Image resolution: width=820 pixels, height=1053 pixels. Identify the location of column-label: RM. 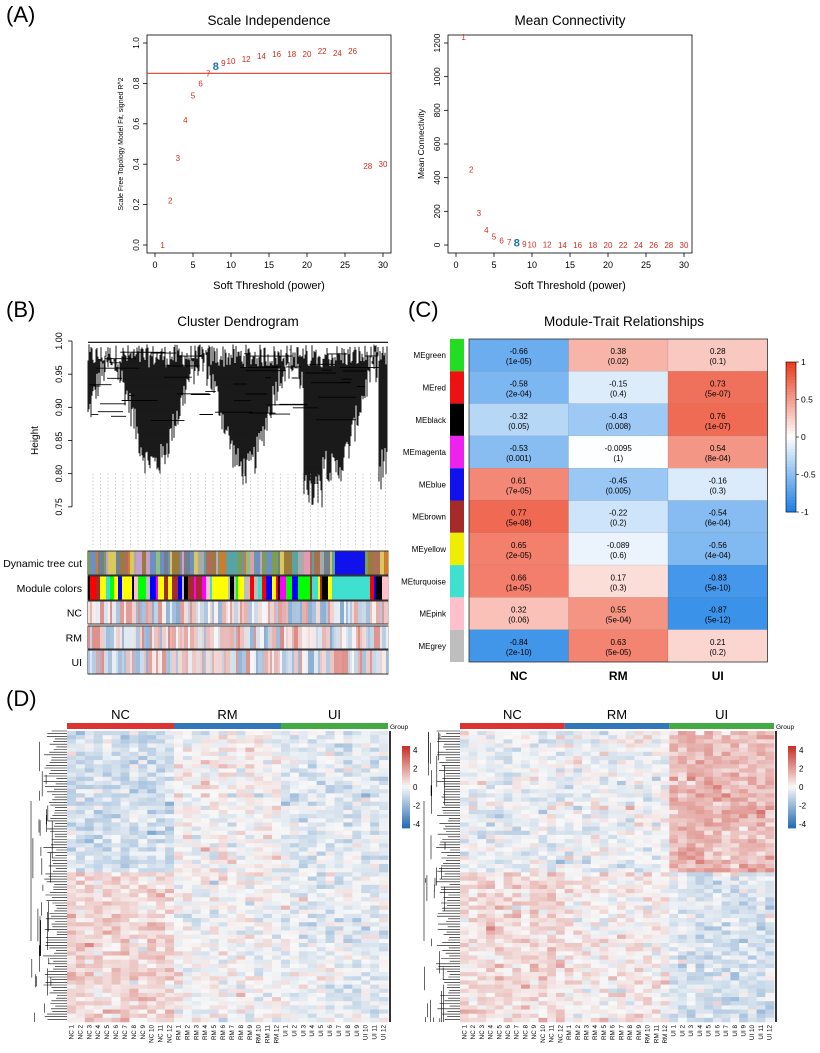
(618, 676).